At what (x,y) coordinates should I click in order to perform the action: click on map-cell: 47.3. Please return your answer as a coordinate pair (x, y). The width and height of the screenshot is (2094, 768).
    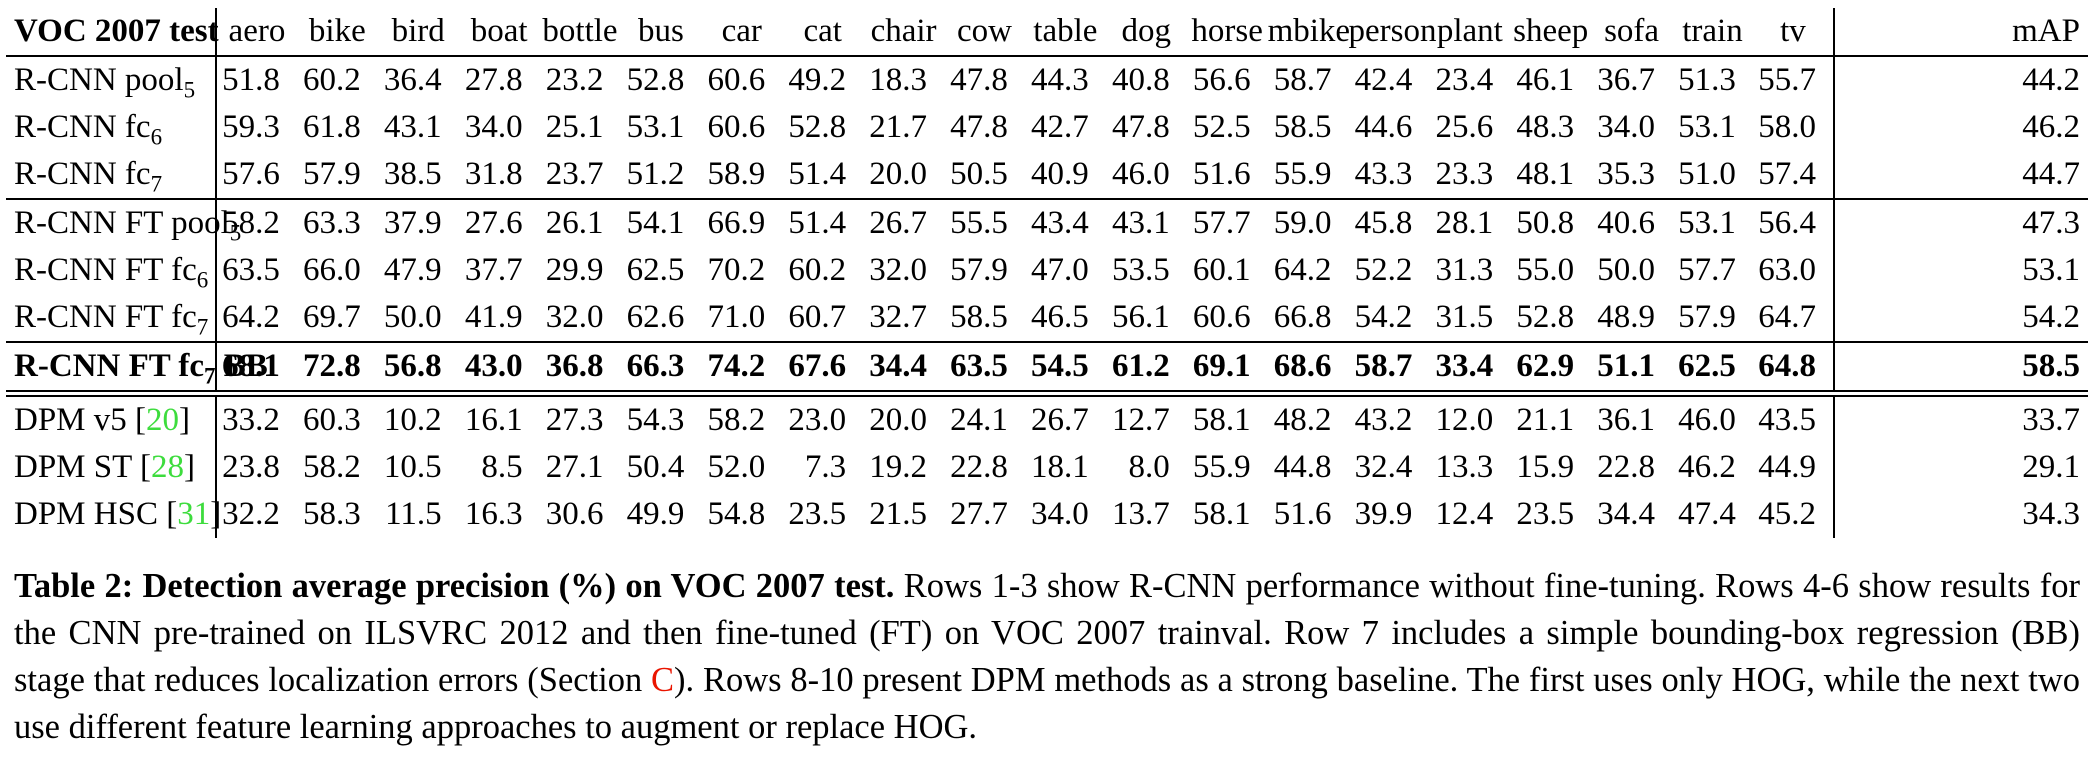
    Looking at the image, I should click on (1960, 223).